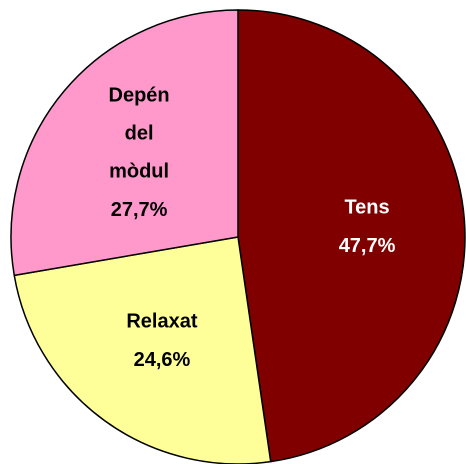  I want to click on slice-value-label: 27,7%, so click(139, 210).